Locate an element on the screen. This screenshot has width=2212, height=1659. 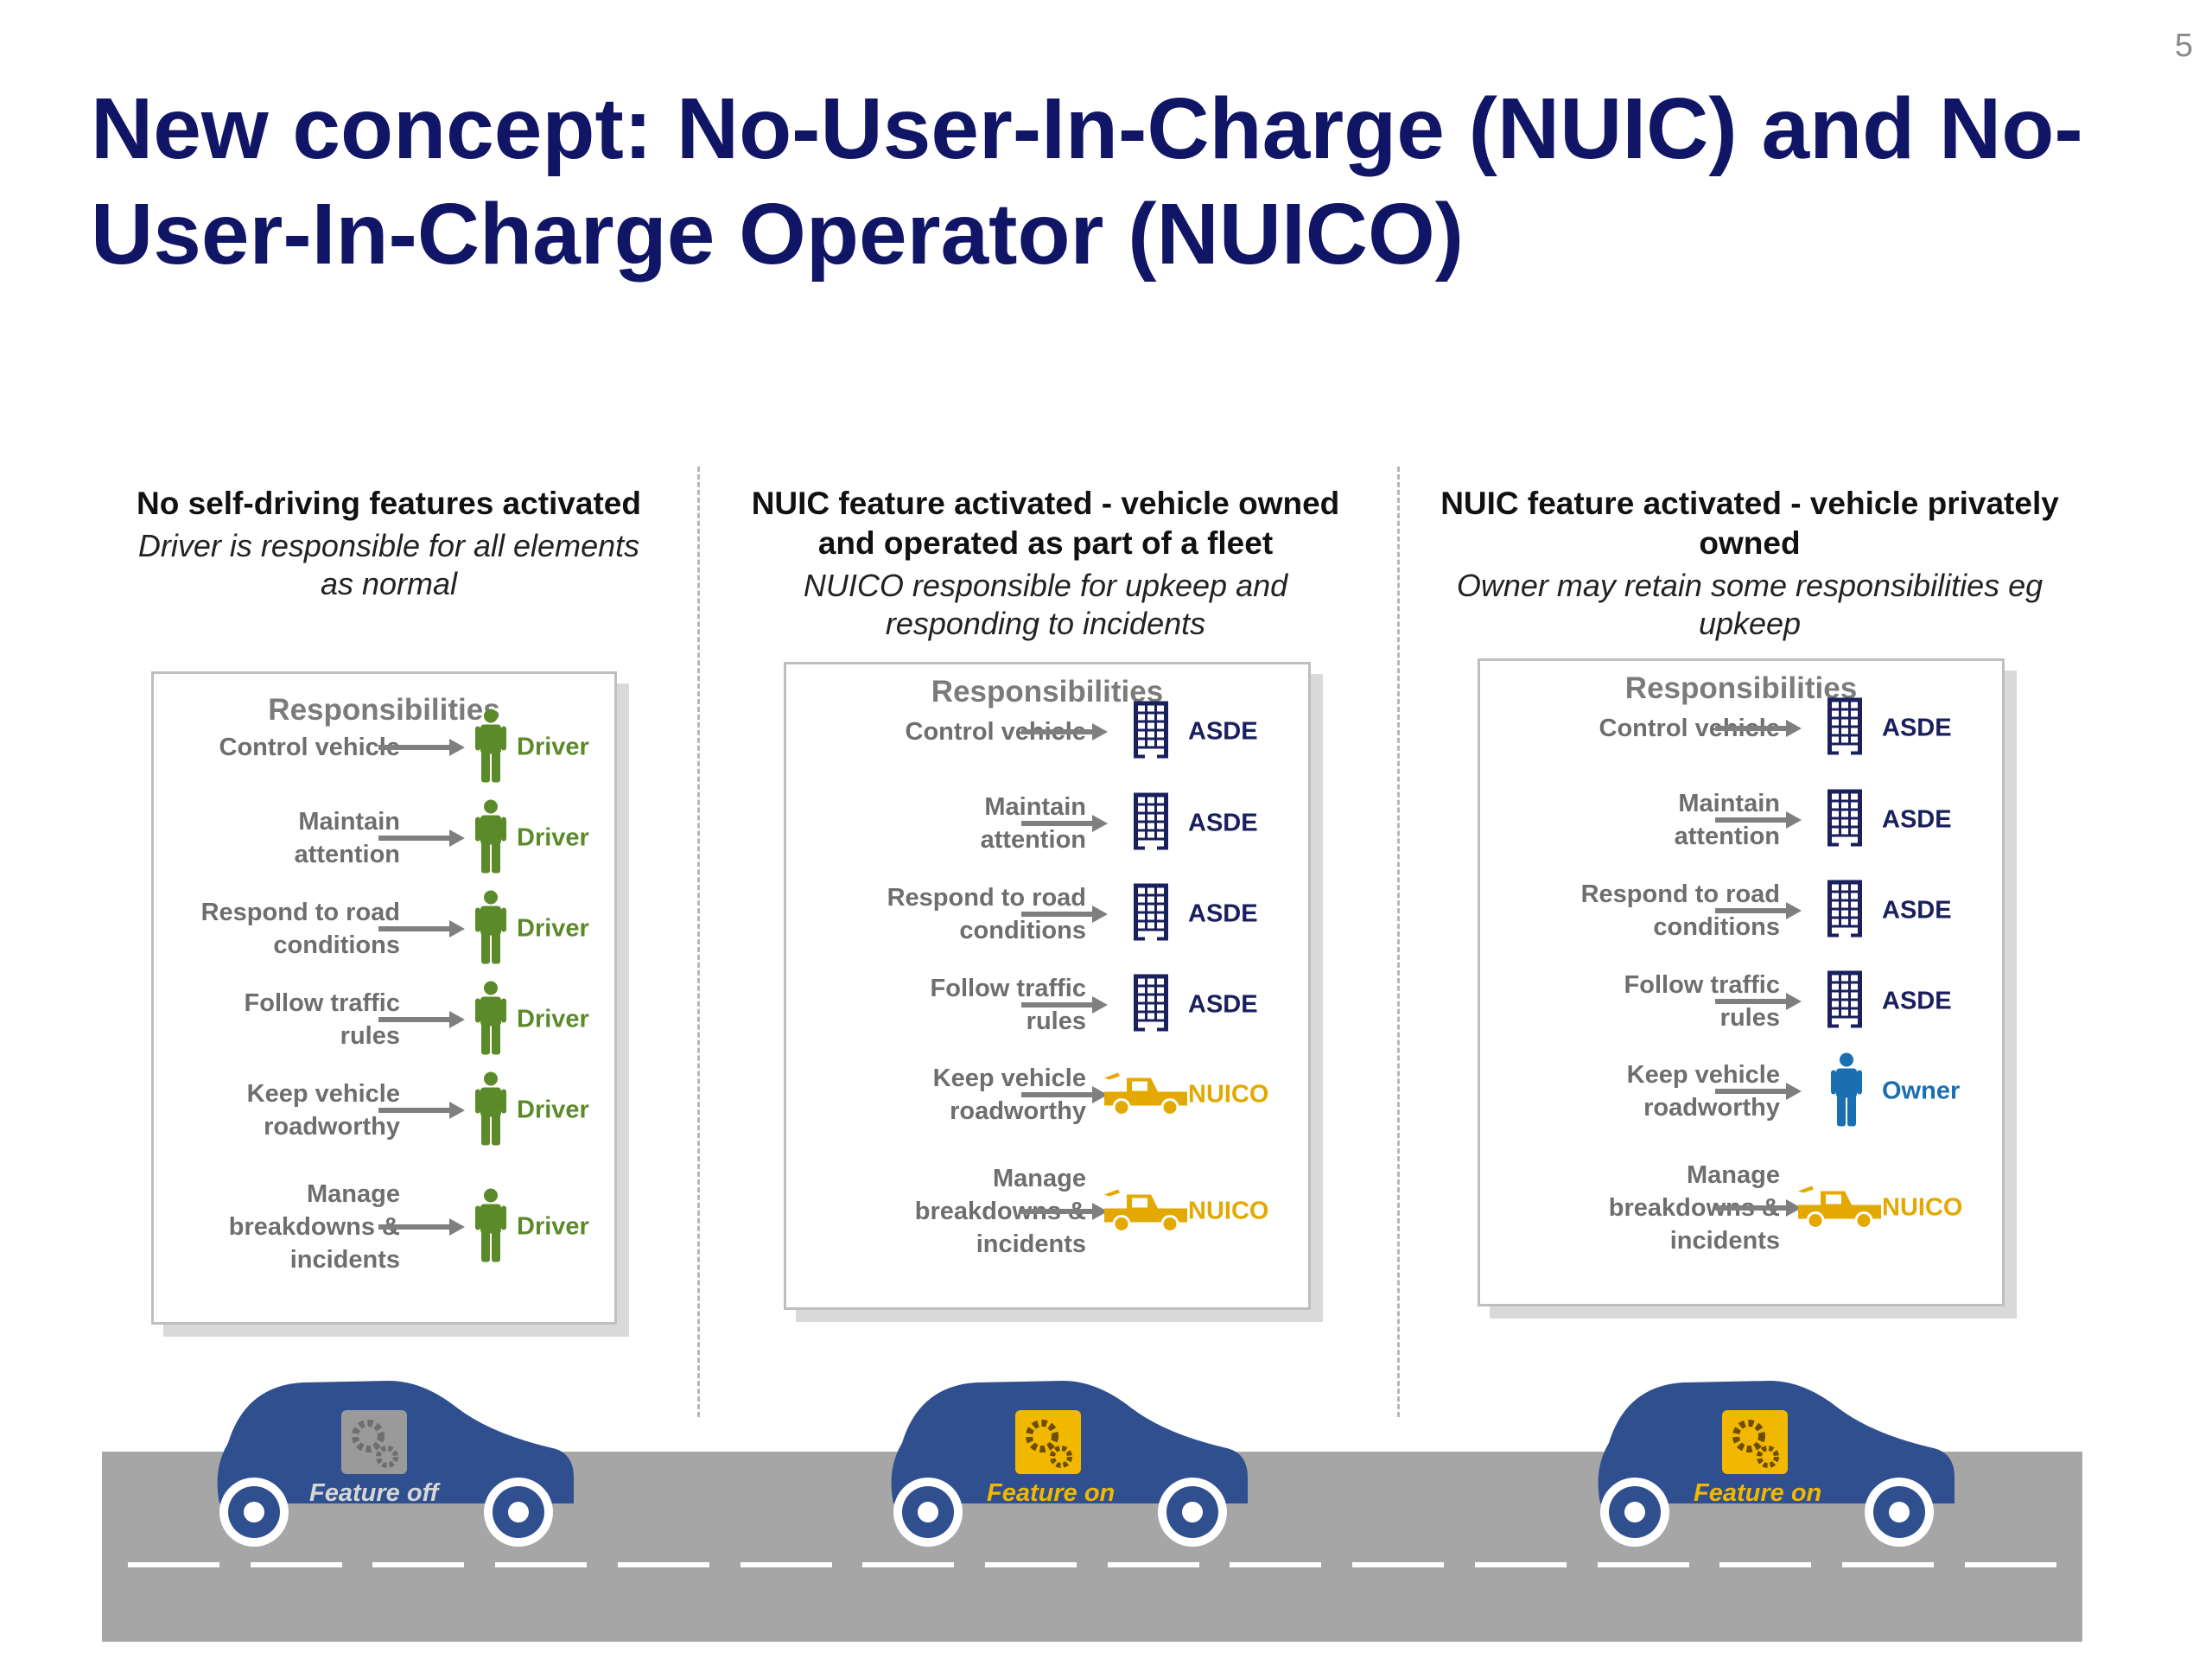
column-divider is located at coordinates (698, 942).